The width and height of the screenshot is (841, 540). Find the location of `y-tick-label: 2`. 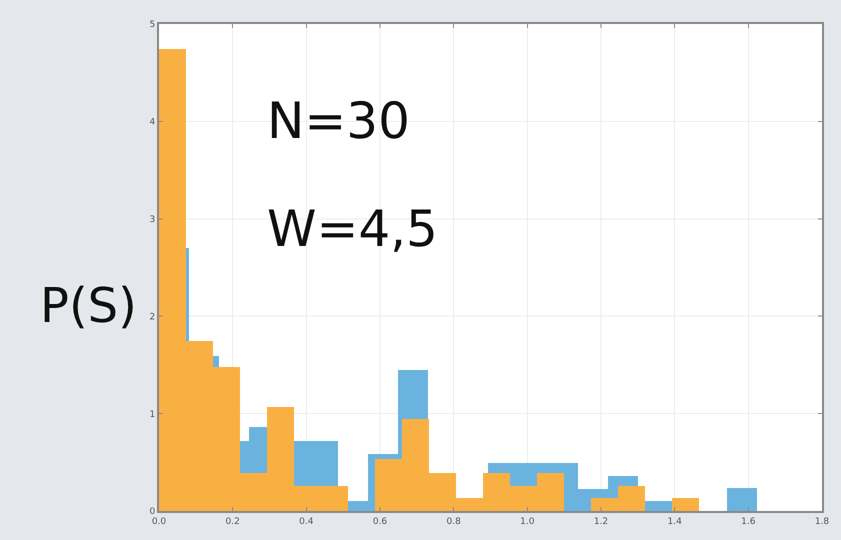

y-tick-label: 2 is located at coordinates (152, 317).